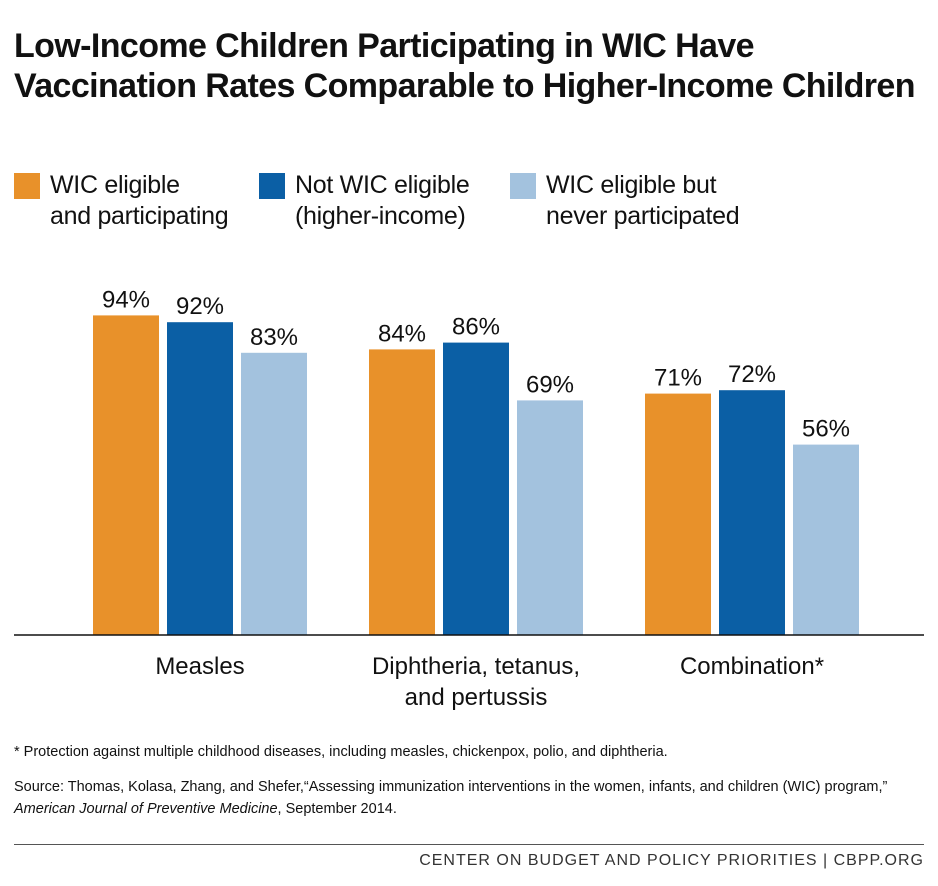 This screenshot has width=938, height=886. Describe the element at coordinates (272, 186) in the screenshot. I see `legend-swatch-not-wic-eligible` at that location.